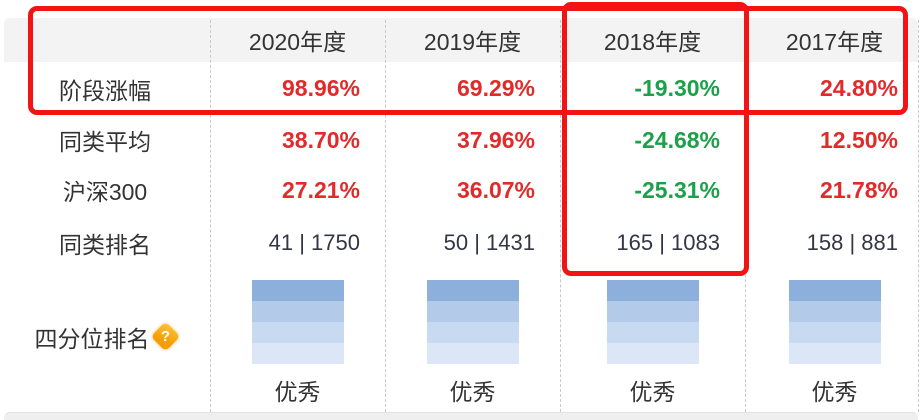 The height and width of the screenshot is (420, 924). What do you see at coordinates (105, 244) in the screenshot?
I see `row-label: 同类排名` at bounding box center [105, 244].